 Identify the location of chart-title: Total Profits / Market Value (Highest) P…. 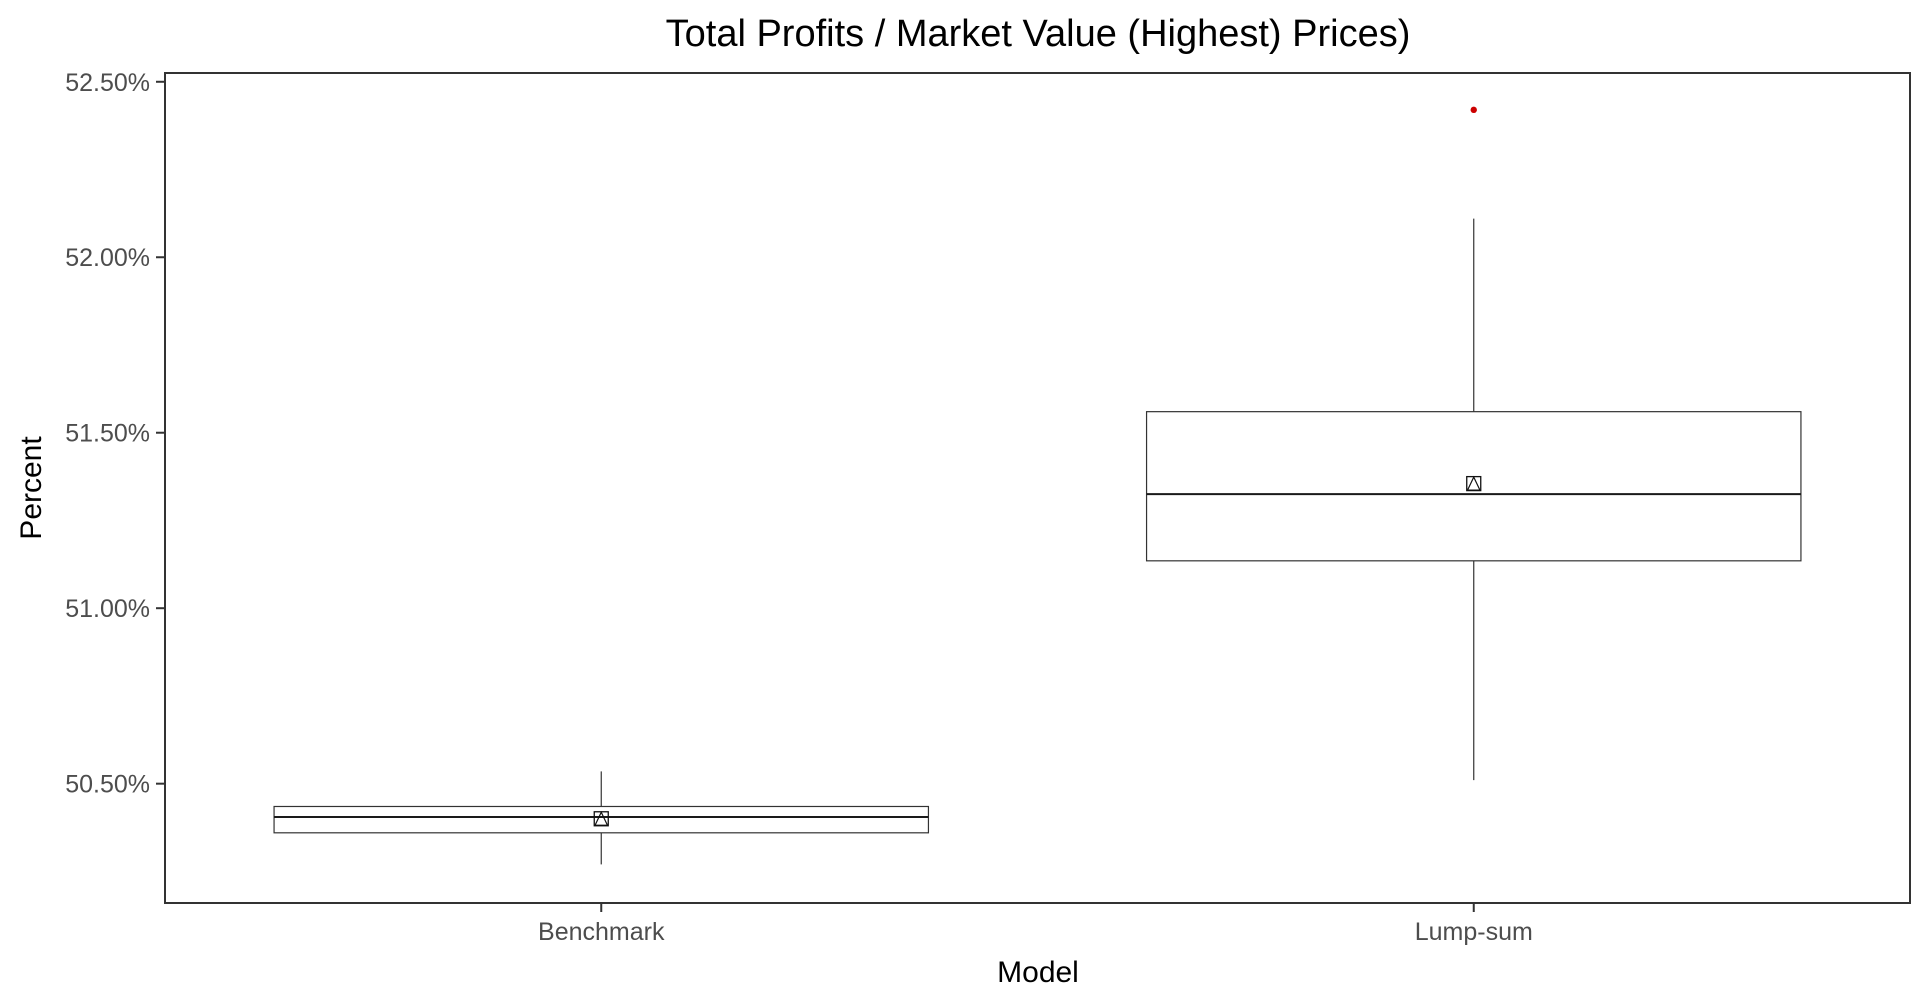
(1038, 34).